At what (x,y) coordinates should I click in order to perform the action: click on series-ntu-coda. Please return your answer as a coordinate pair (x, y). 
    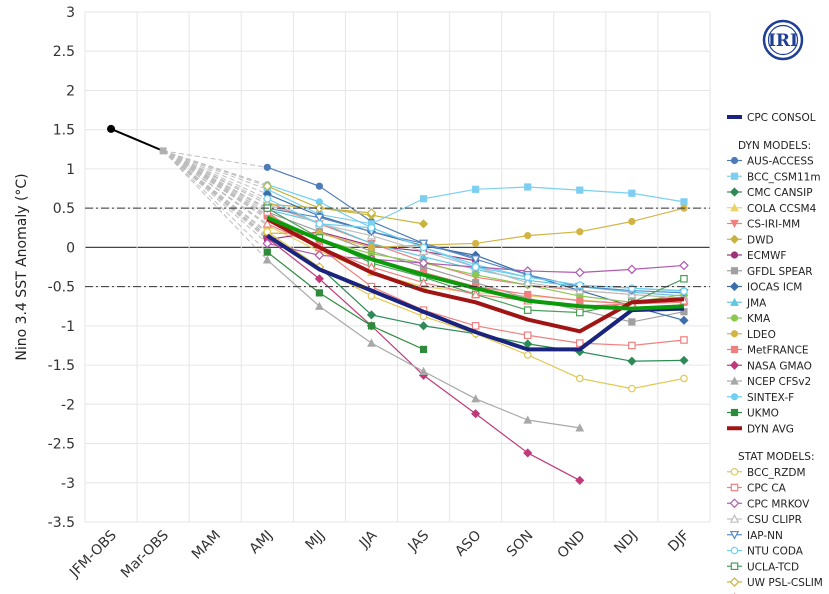
    Looking at the image, I should click on (475, 245).